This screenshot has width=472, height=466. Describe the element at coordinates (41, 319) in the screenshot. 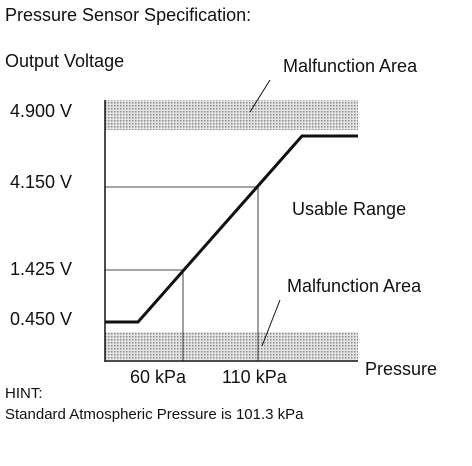

I see `y-label: 0.450 V` at that location.